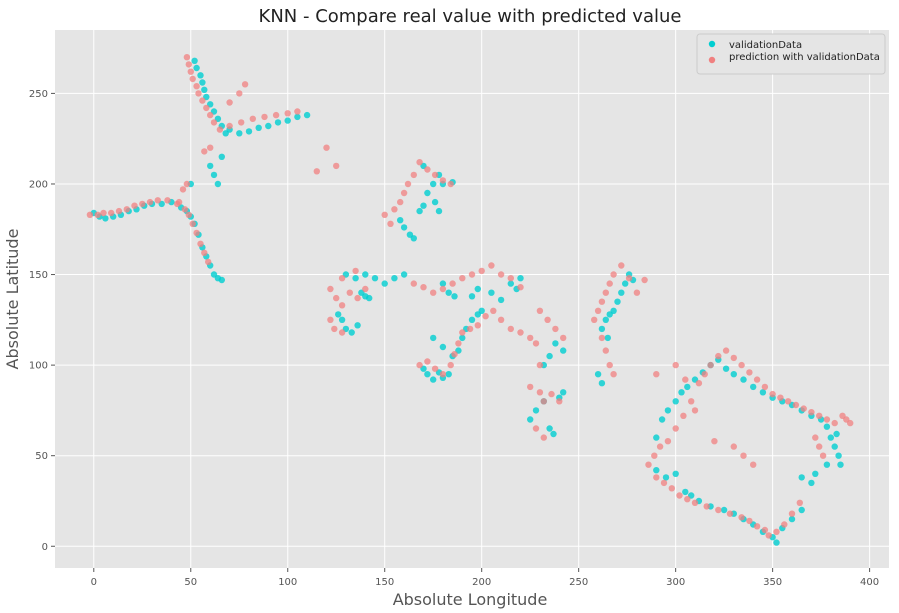  I want to click on legend-label-prediction: prediction with validationData, so click(804, 57).